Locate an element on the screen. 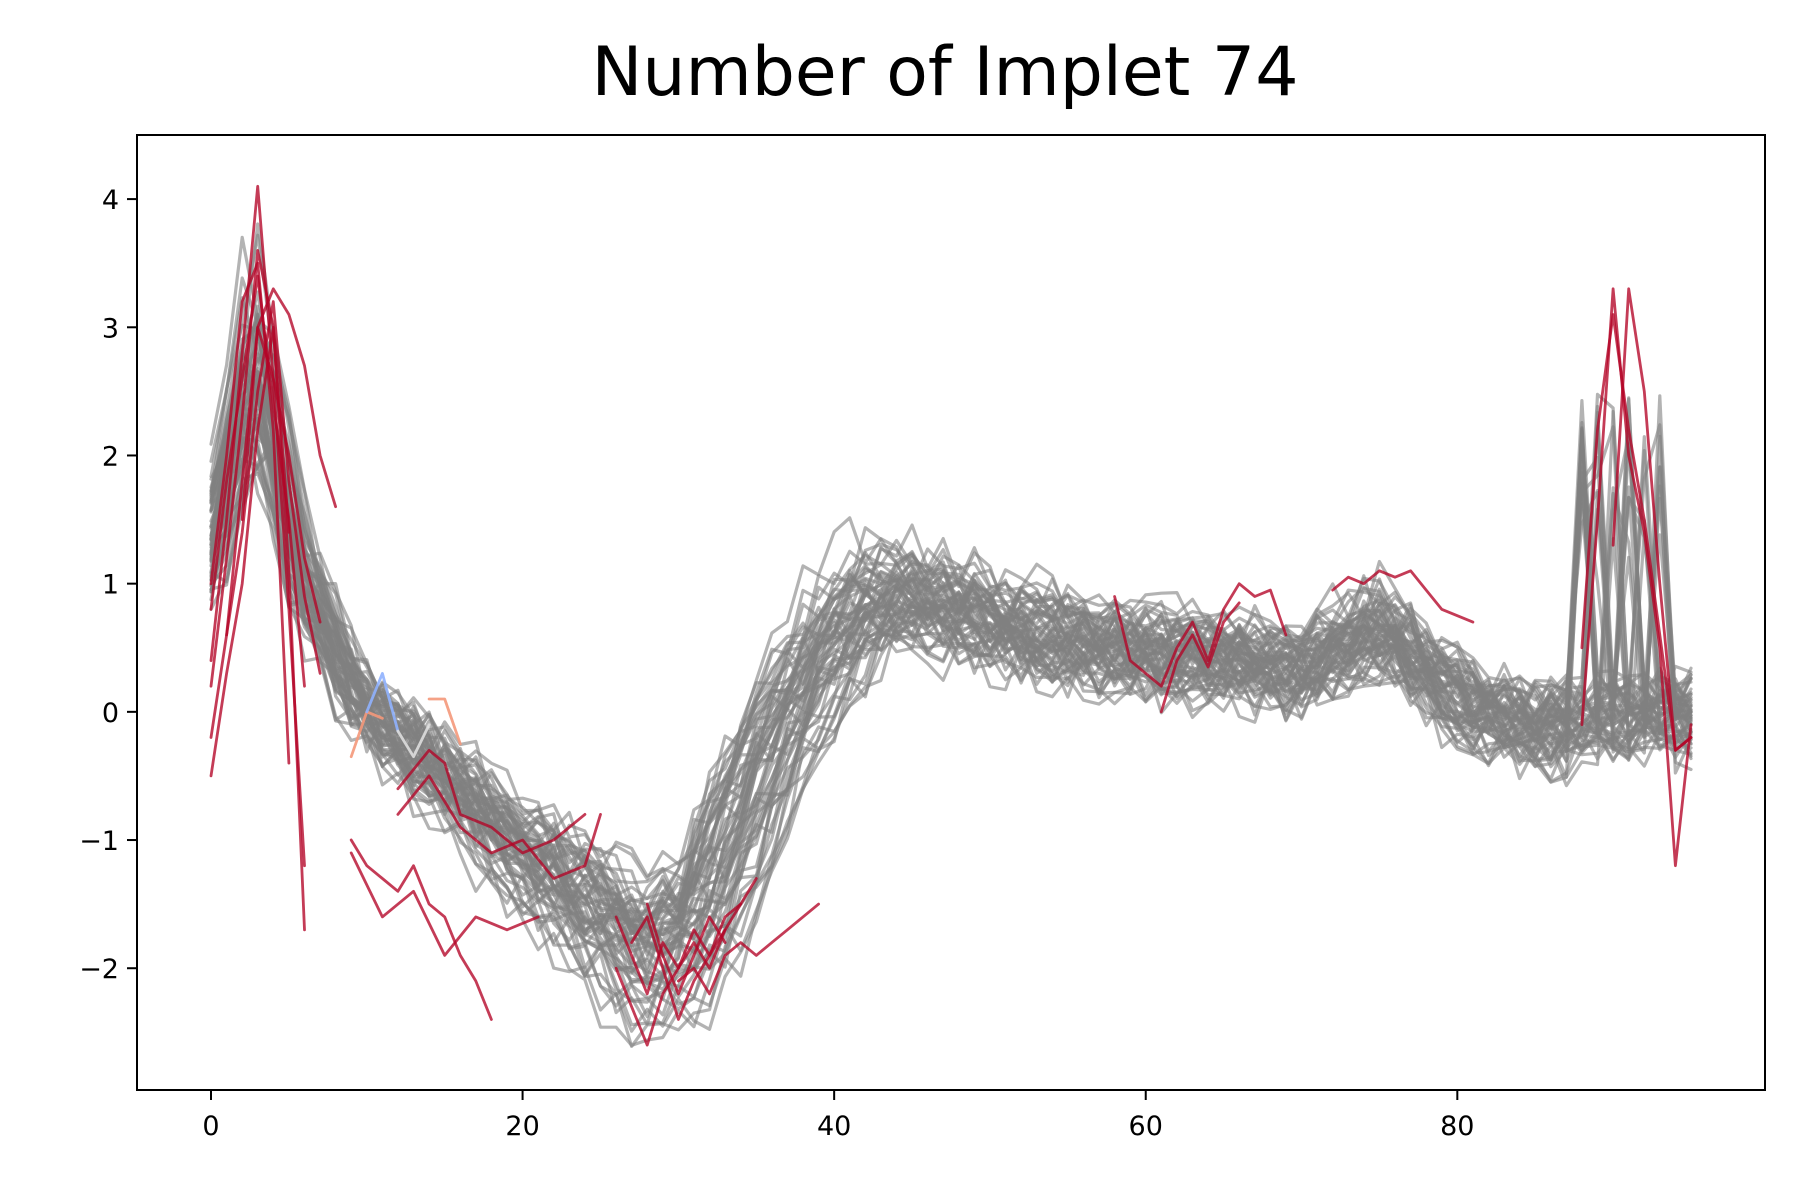 This screenshot has height=1200, width=1800. x-tick-label: 40 is located at coordinates (834, 1126).